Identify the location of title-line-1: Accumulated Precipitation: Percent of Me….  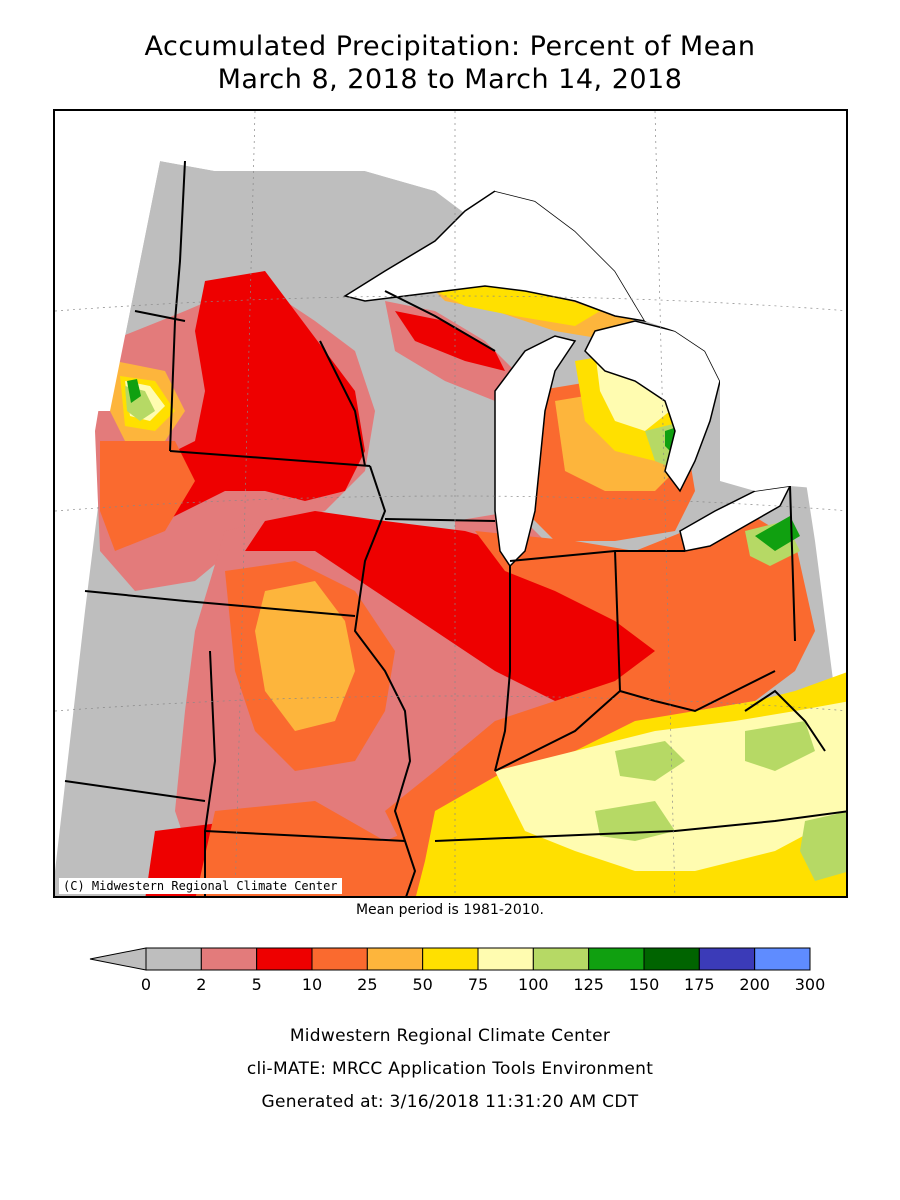
(450, 46).